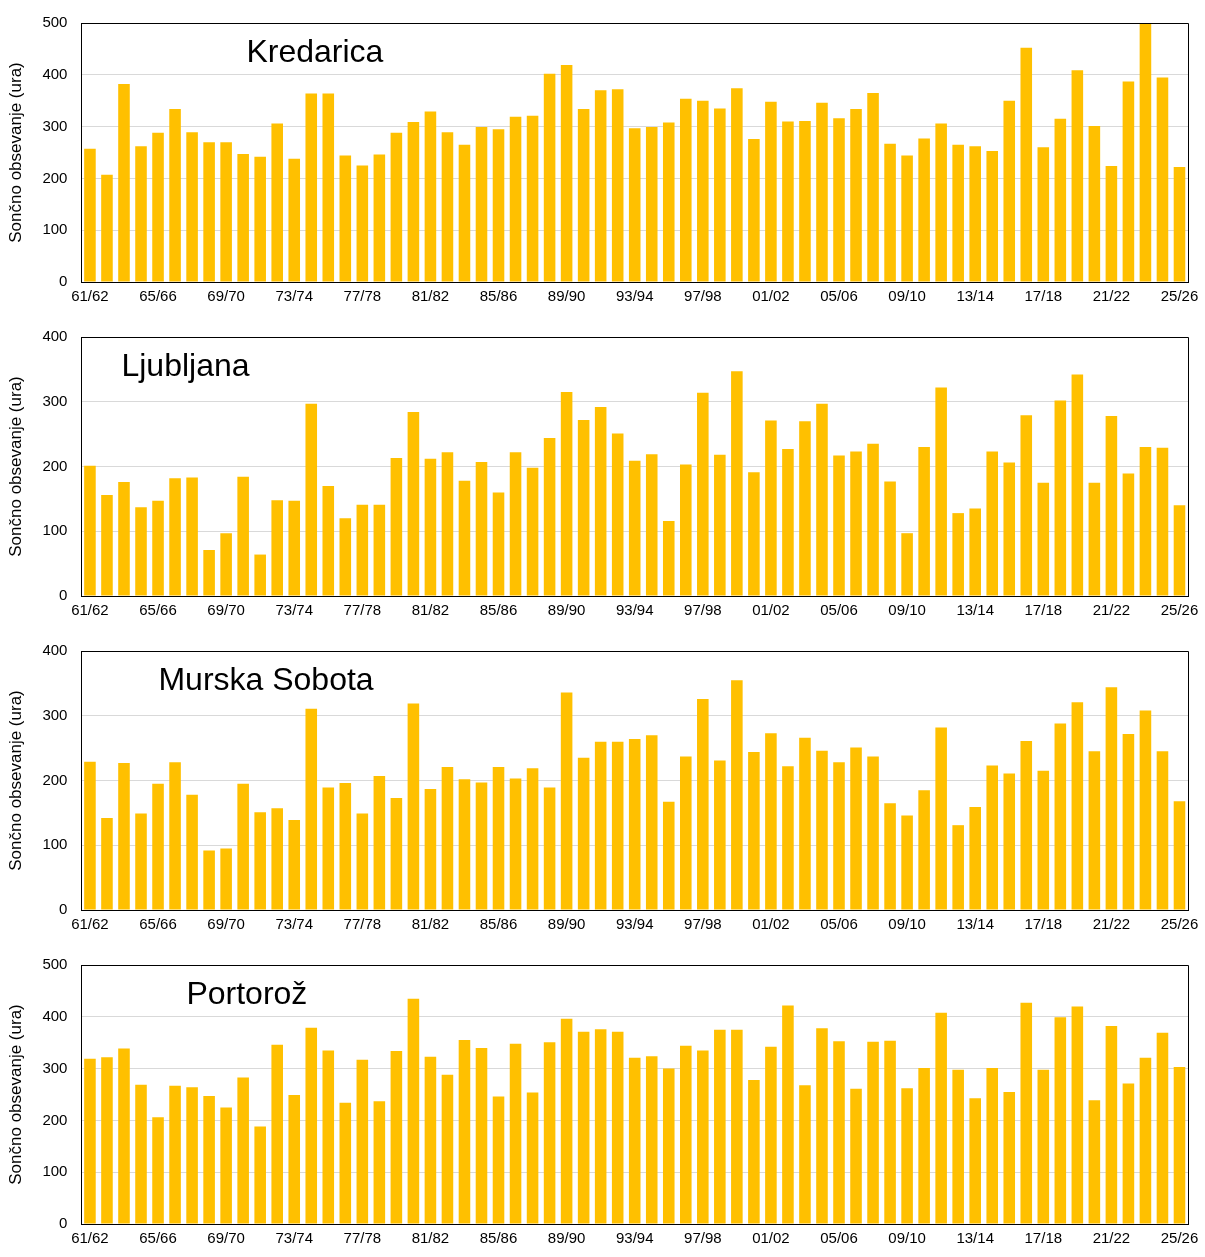 This screenshot has width=1205, height=1257. I want to click on x-tick-label: 61/62, so click(90, 610).